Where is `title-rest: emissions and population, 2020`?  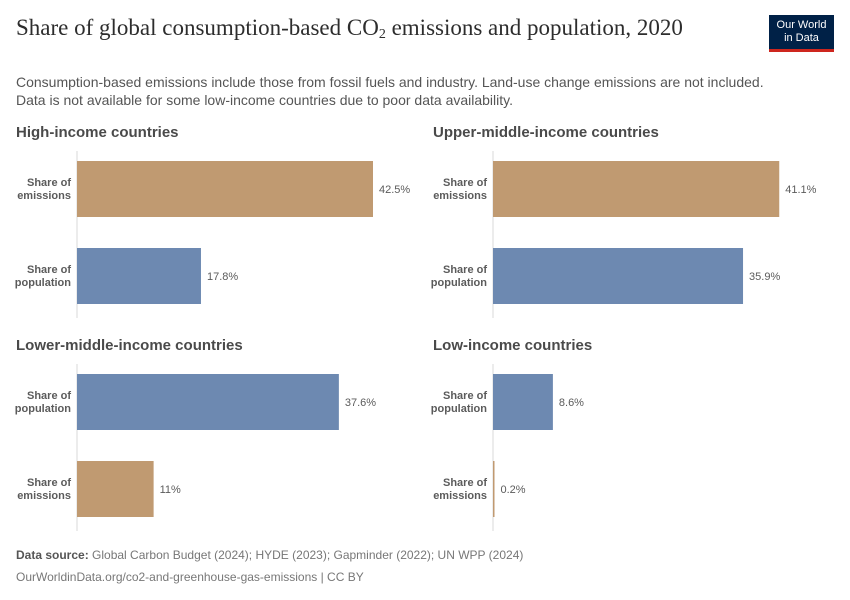 title-rest: emissions and population, 2020 is located at coordinates (534, 27).